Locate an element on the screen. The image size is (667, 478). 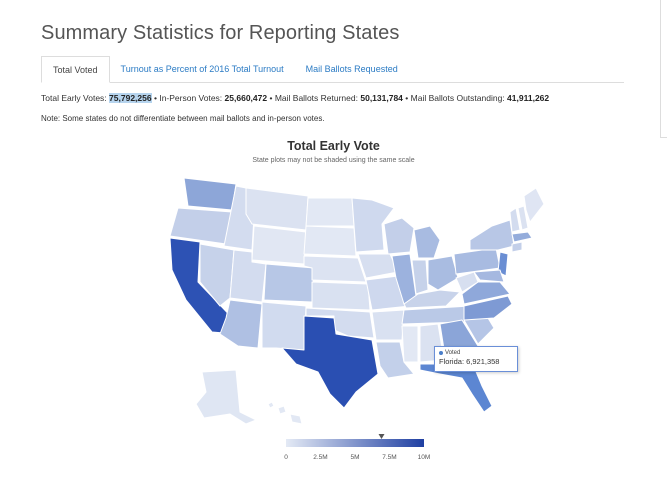
map-tooltip: Voted Florida: 6,921,358 is located at coordinates (476, 359).